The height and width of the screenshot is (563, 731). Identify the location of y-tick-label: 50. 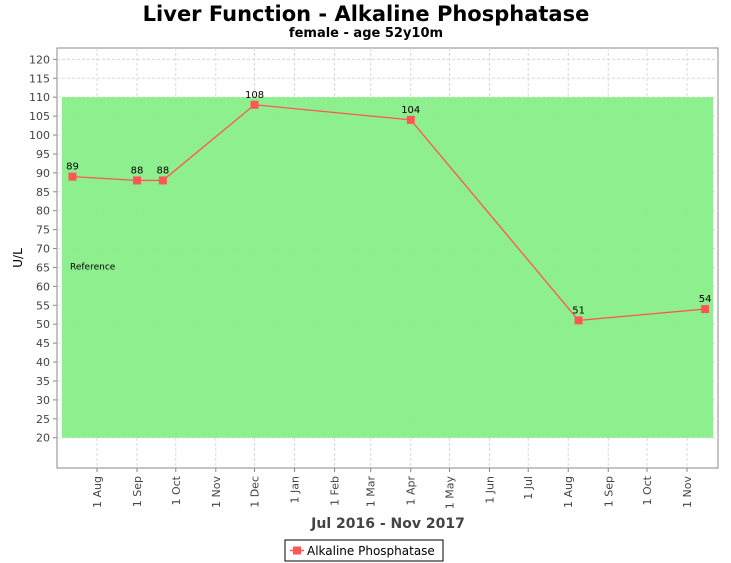
(43, 324).